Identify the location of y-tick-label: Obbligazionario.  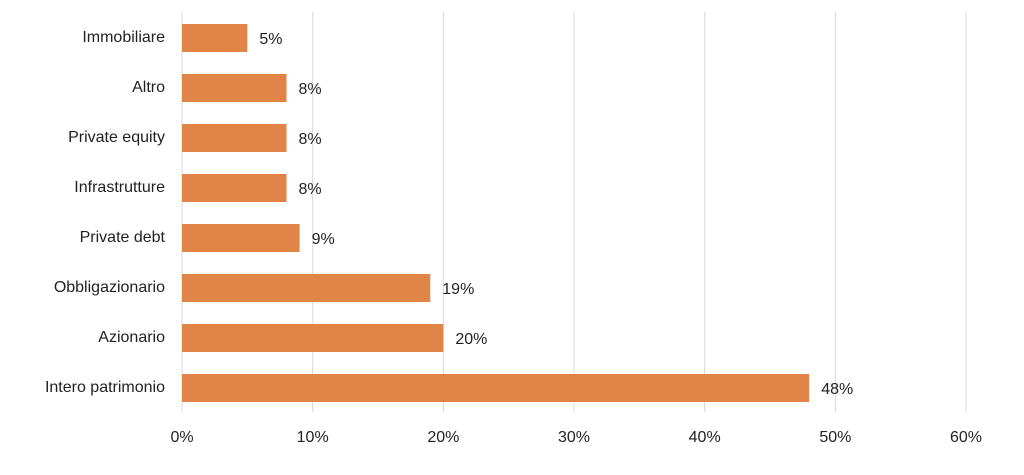
(109, 287).